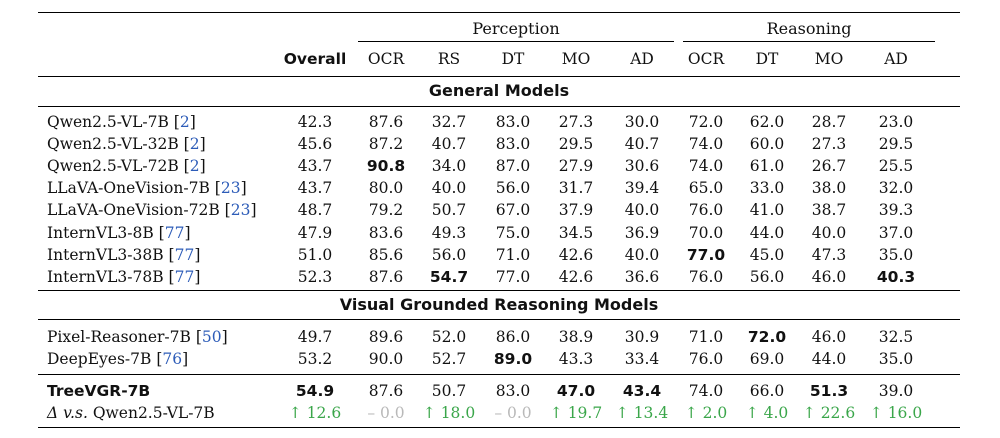 This screenshot has height=438, width=1000. Describe the element at coordinates (767, 166) in the screenshot. I see `score-cell: 61.0` at that location.